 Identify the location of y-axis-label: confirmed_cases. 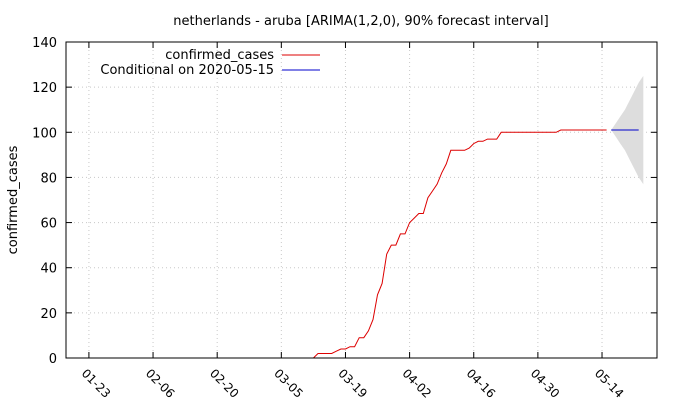
(13, 199).